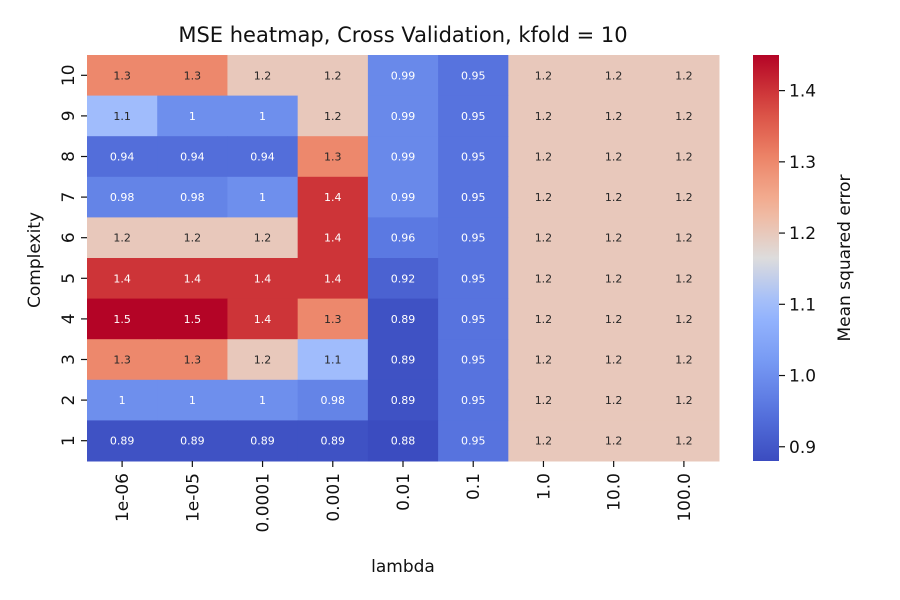 The height and width of the screenshot is (600, 900). Describe the element at coordinates (69, 115) in the screenshot. I see `y-tick-label: 9` at that location.